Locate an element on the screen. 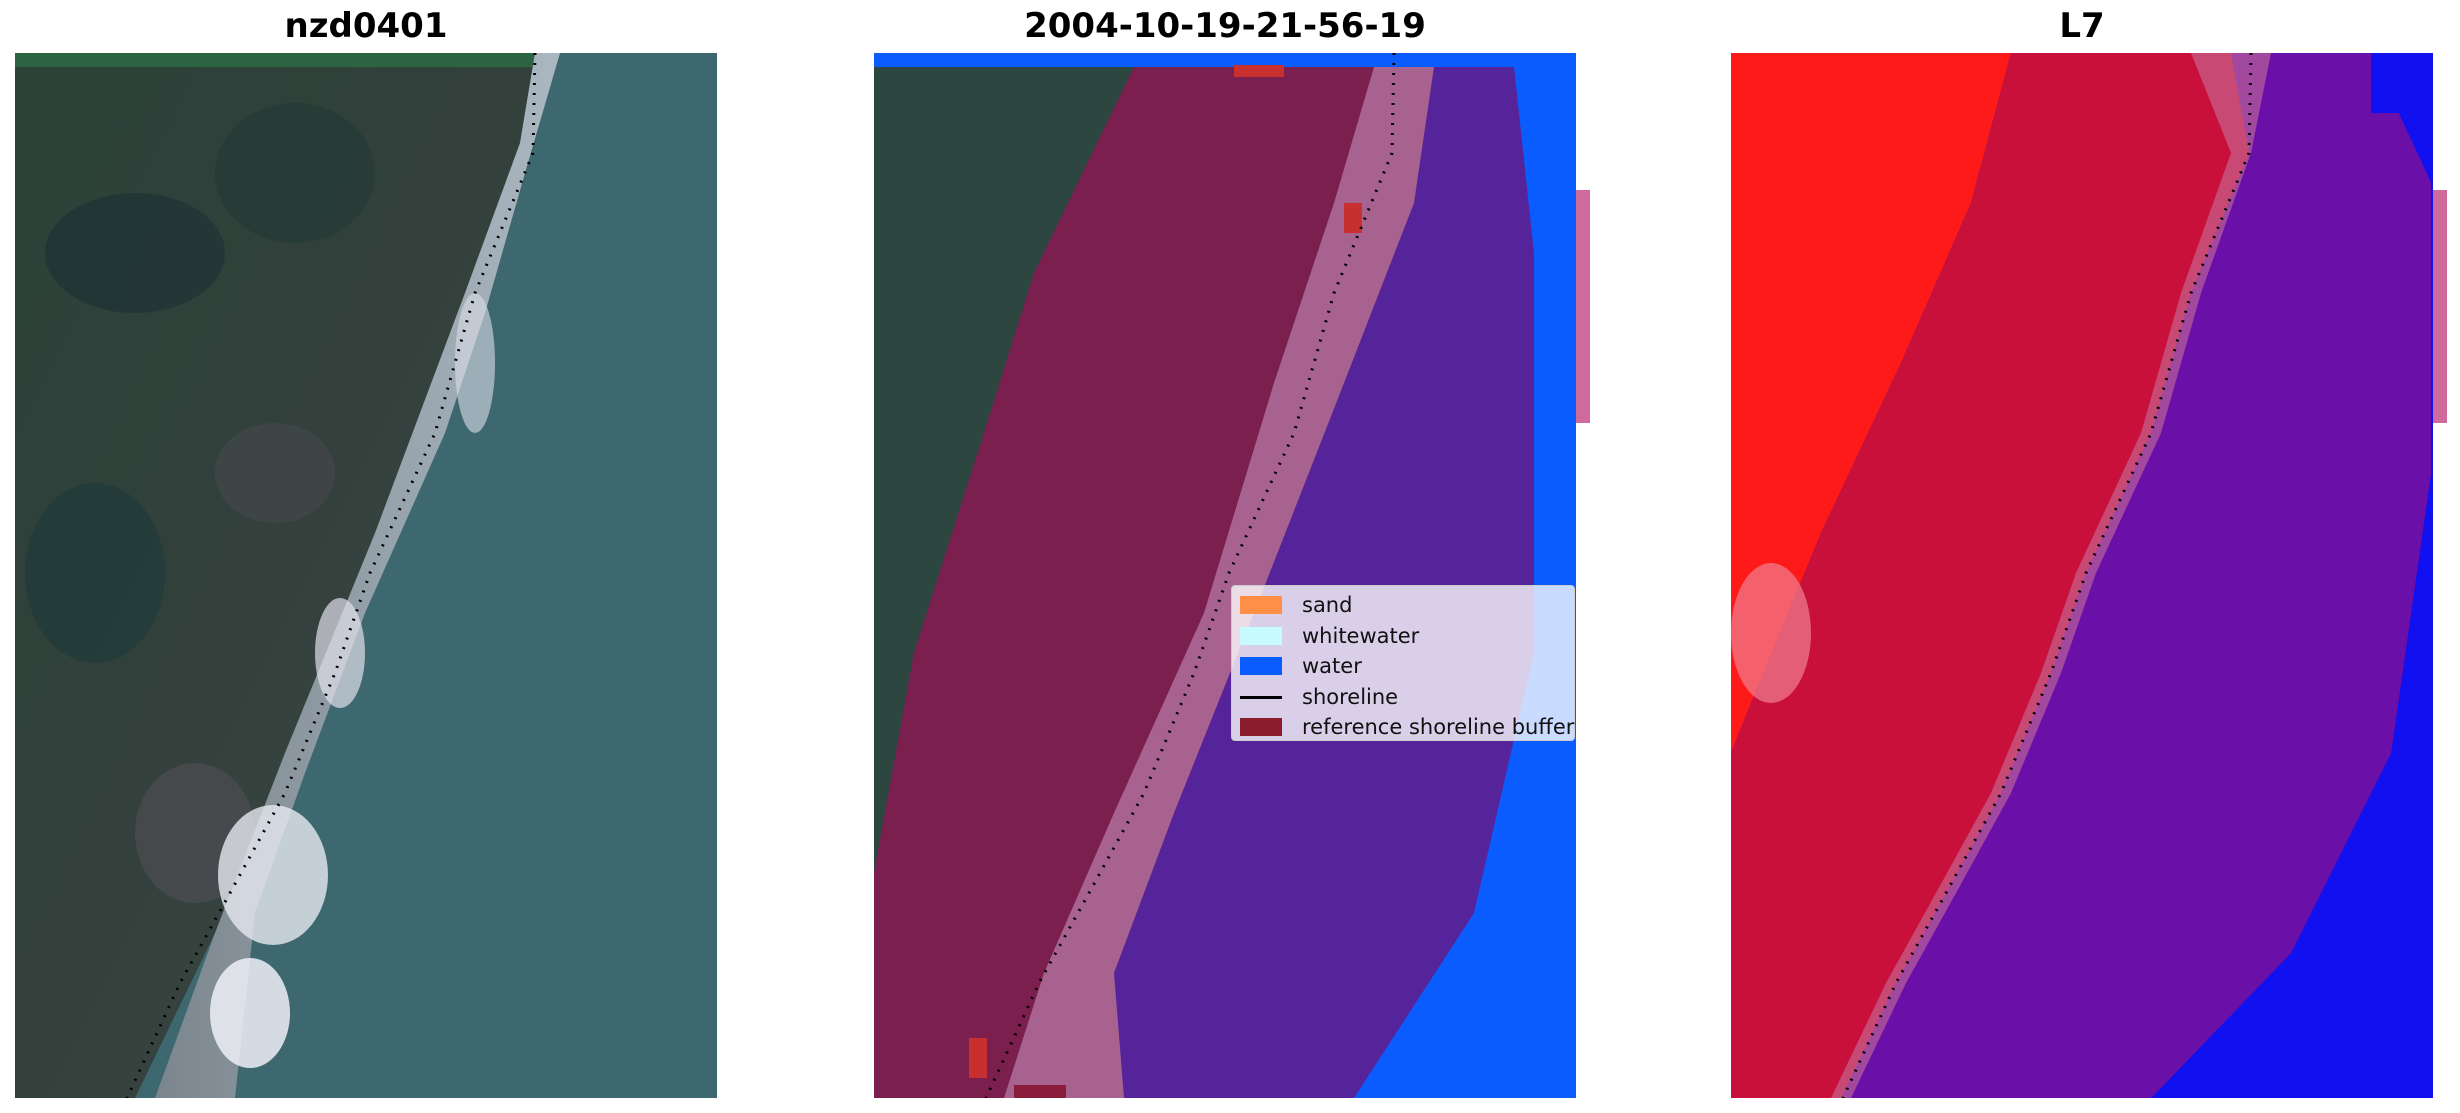 The width and height of the screenshot is (2460, 1113). classification-side-tab is located at coordinates (1583, 306).